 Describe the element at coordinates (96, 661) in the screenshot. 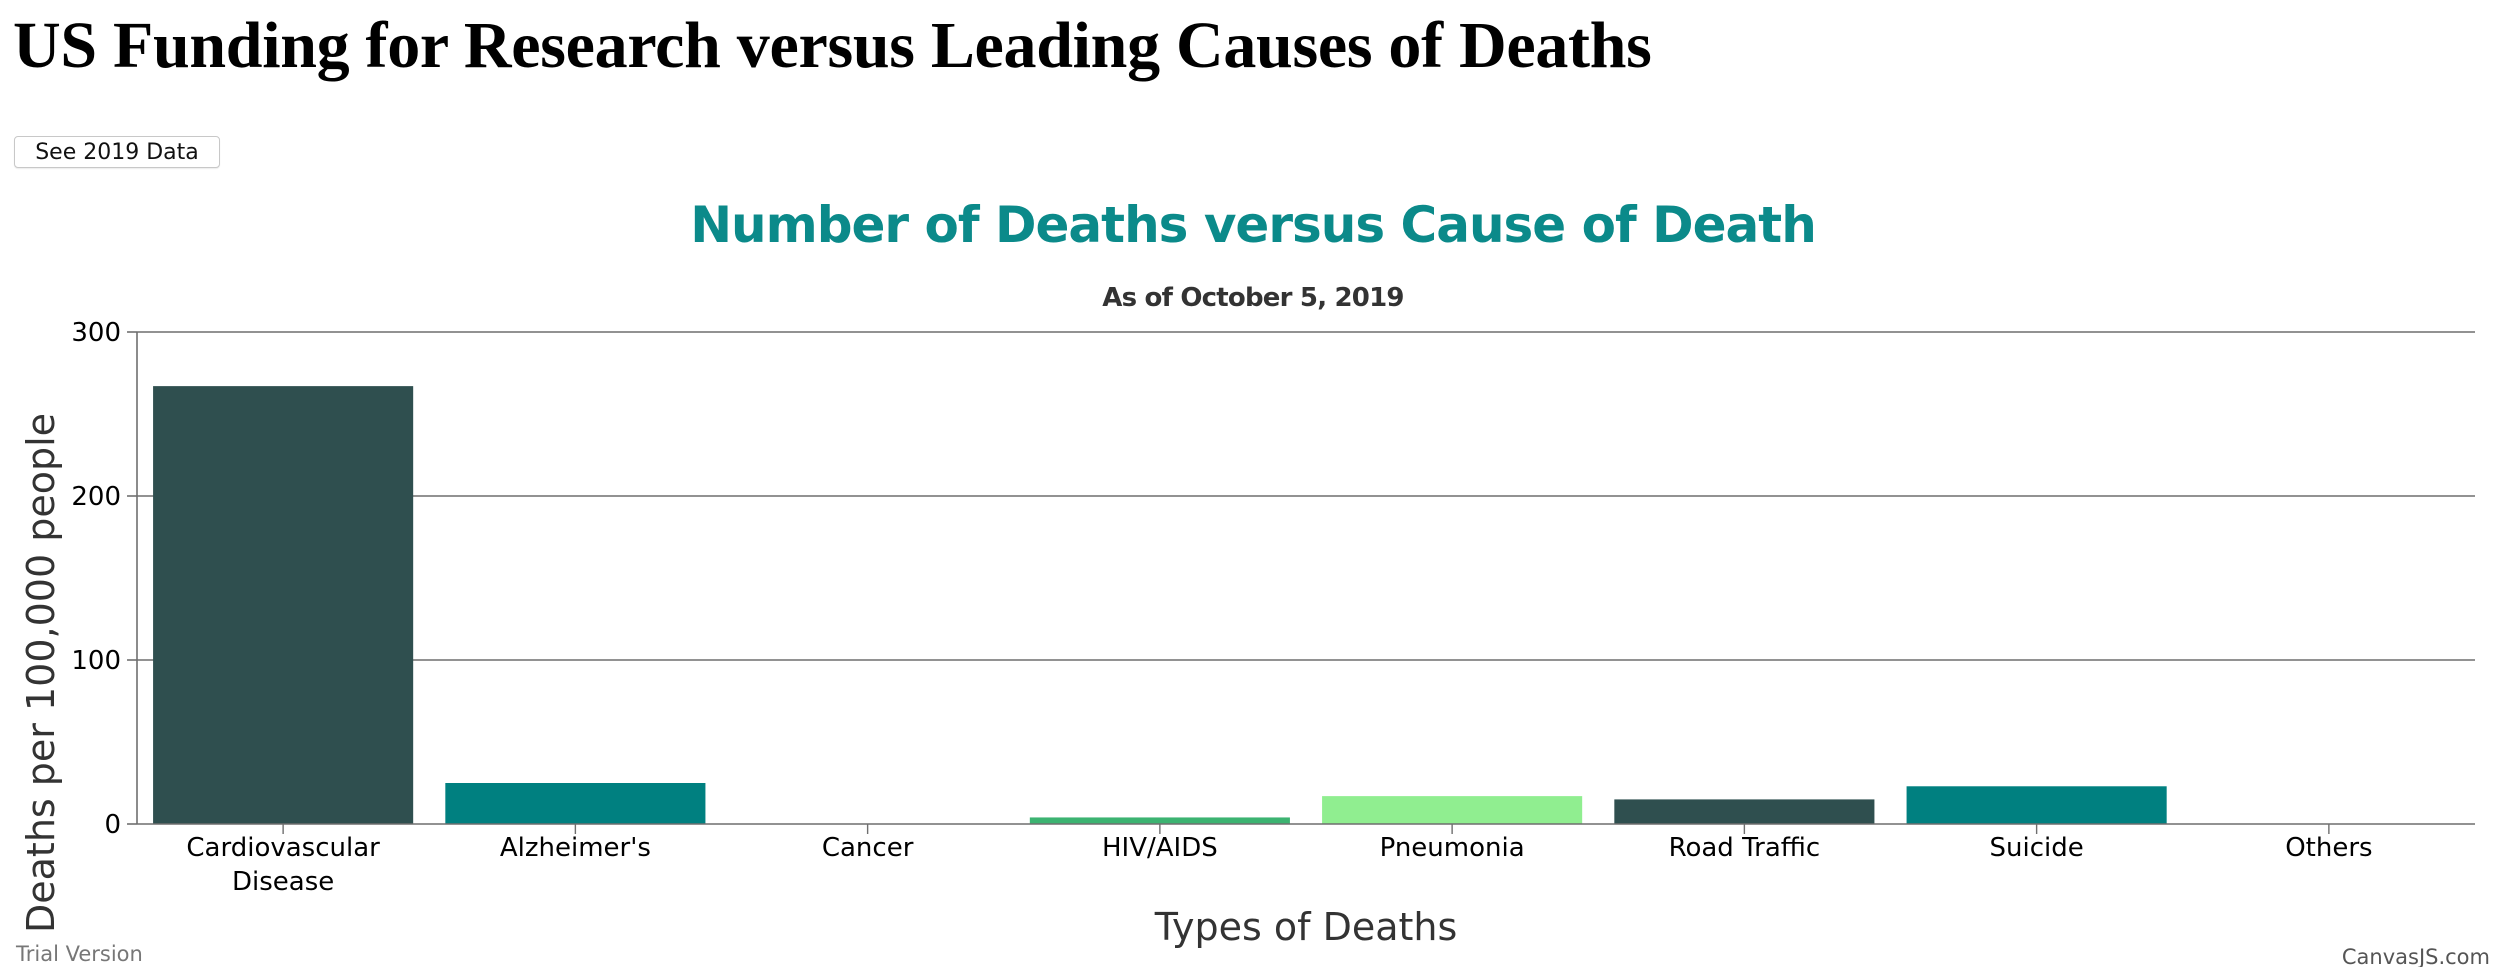

I see `y-tick-label: 100` at that location.